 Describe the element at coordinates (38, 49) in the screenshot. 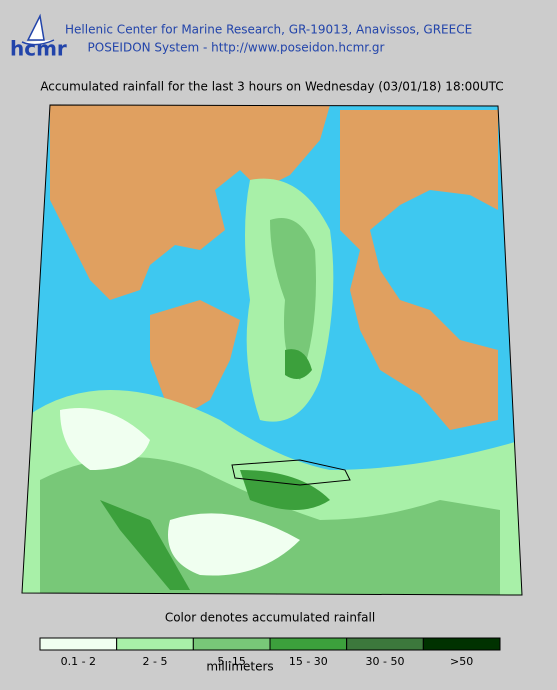

I see `logo-text: hcmr` at that location.